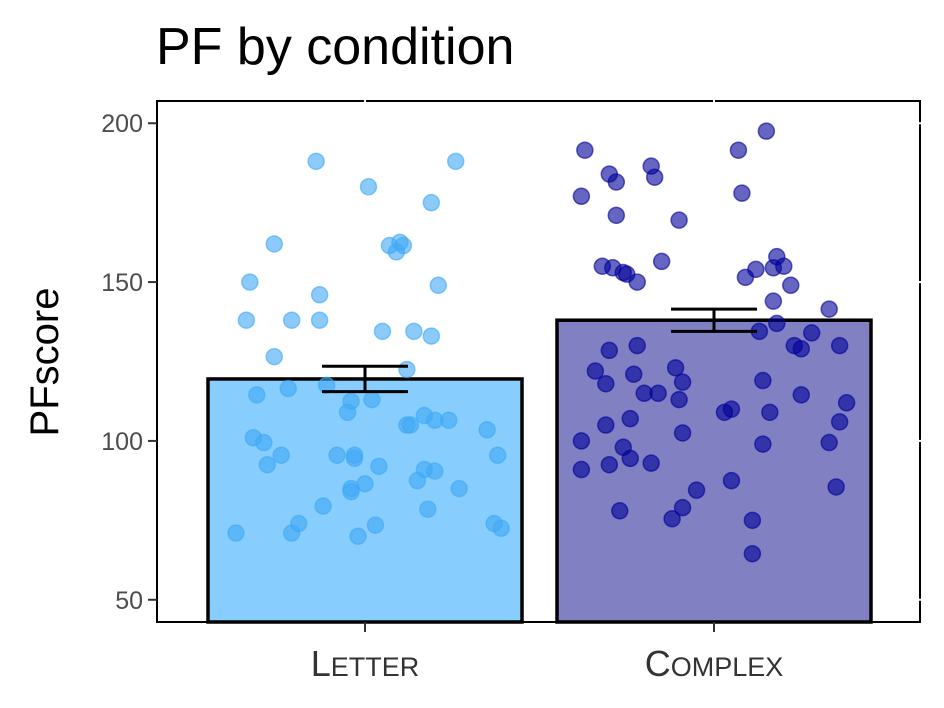 The image size is (944, 708). Describe the element at coordinates (122, 283) in the screenshot. I see `y-tick-label: 150` at that location.